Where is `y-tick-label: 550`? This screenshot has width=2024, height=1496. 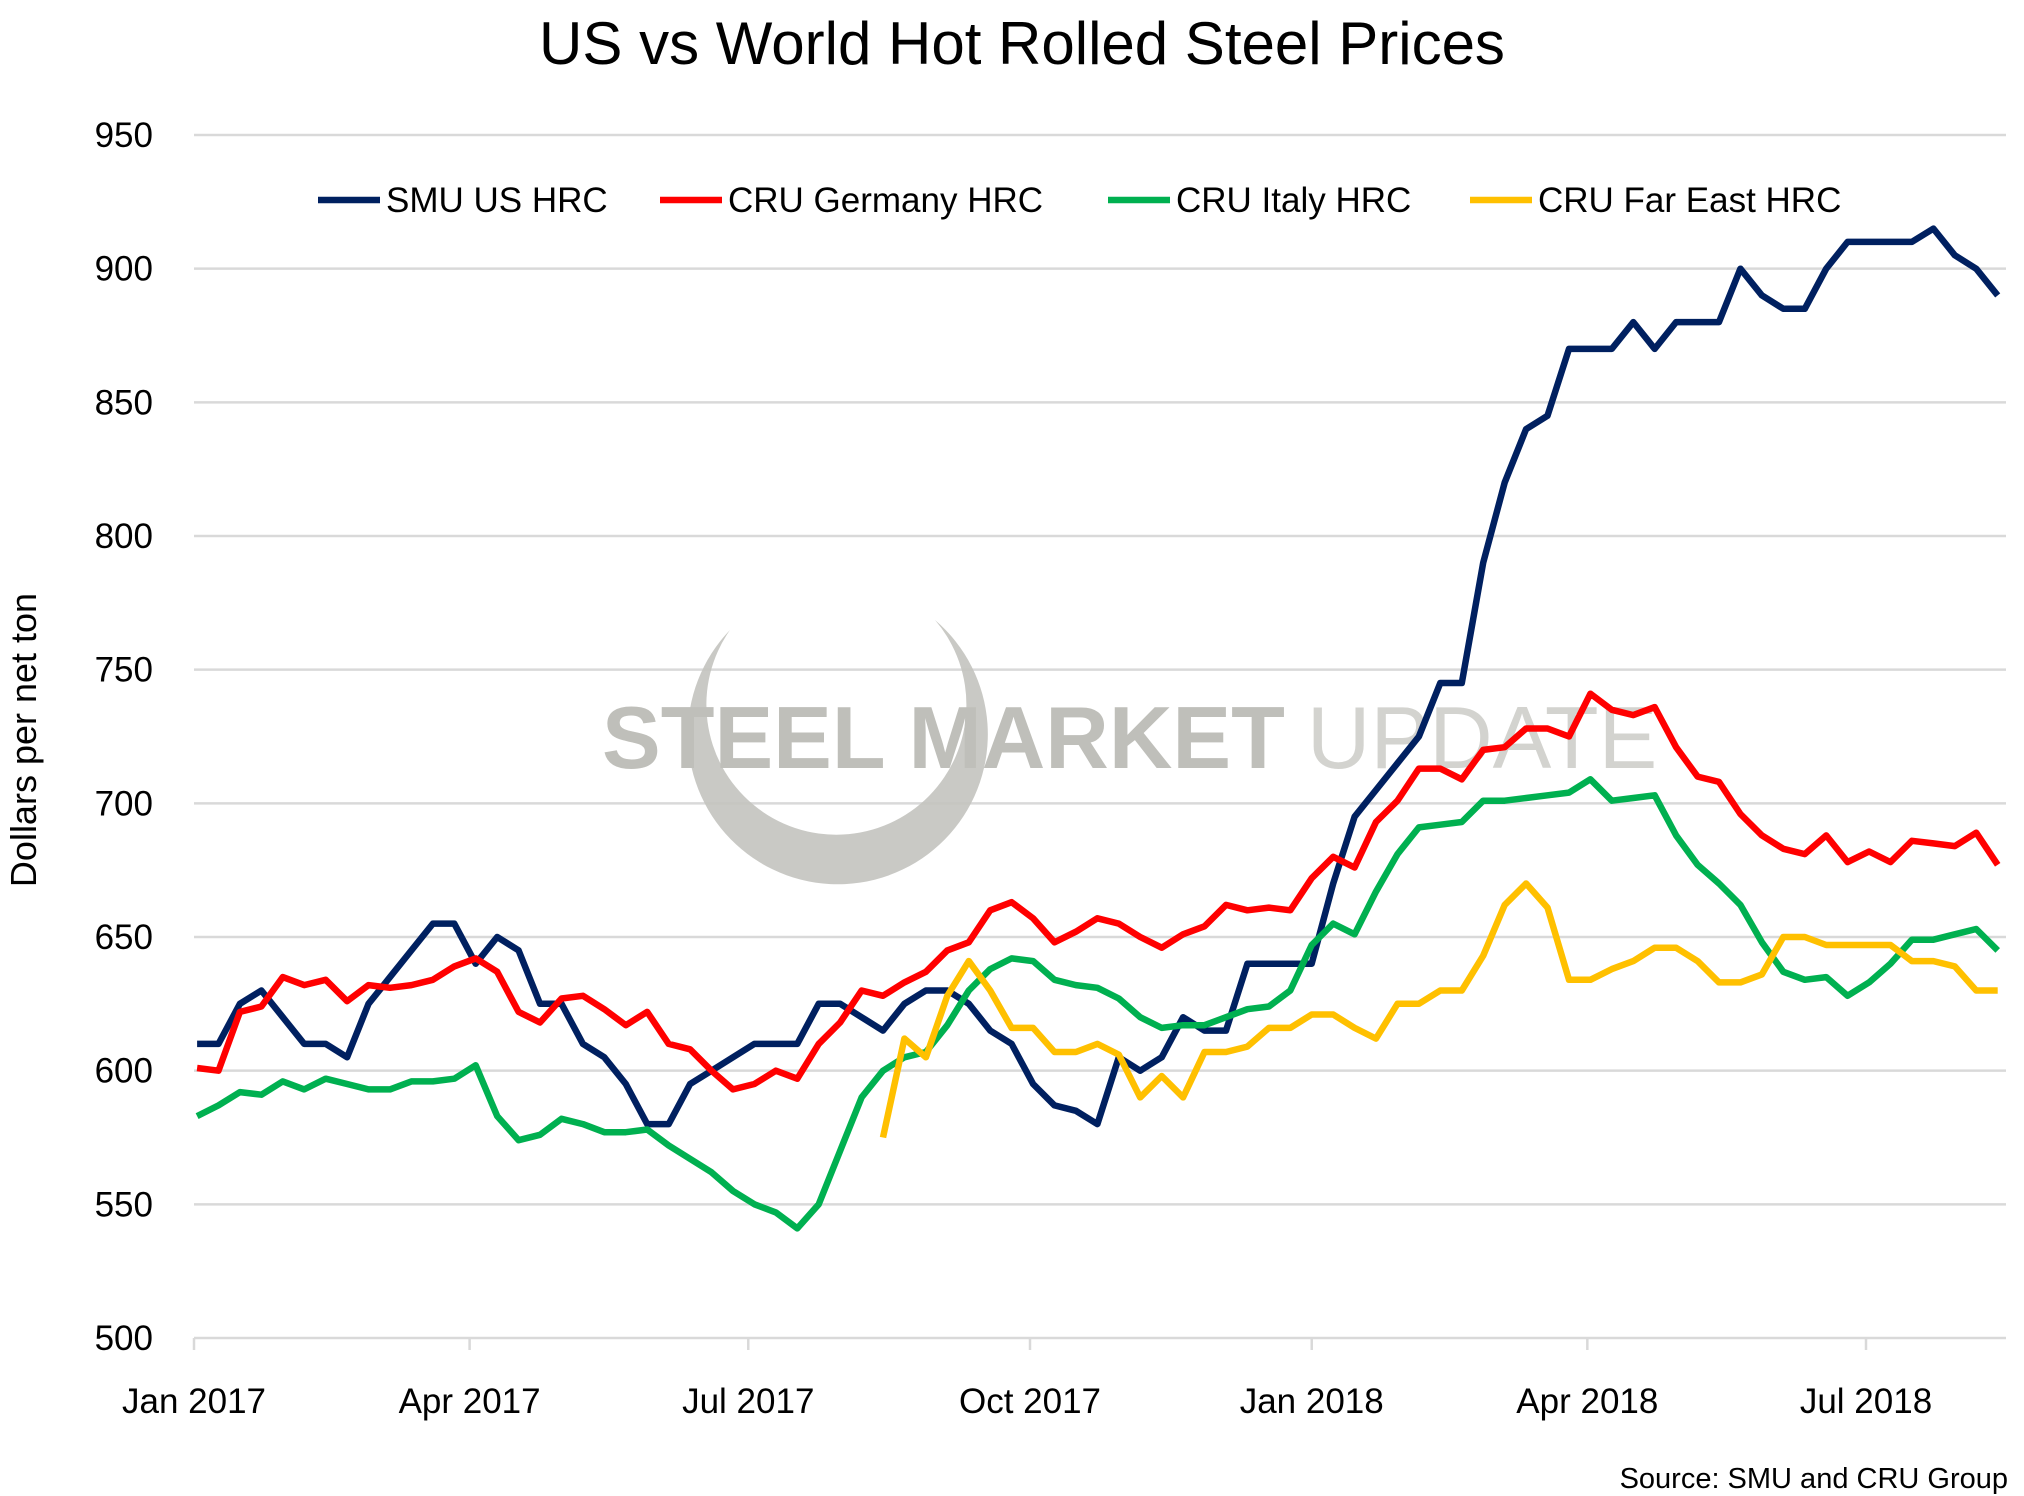 y-tick-label: 550 is located at coordinates (124, 1204).